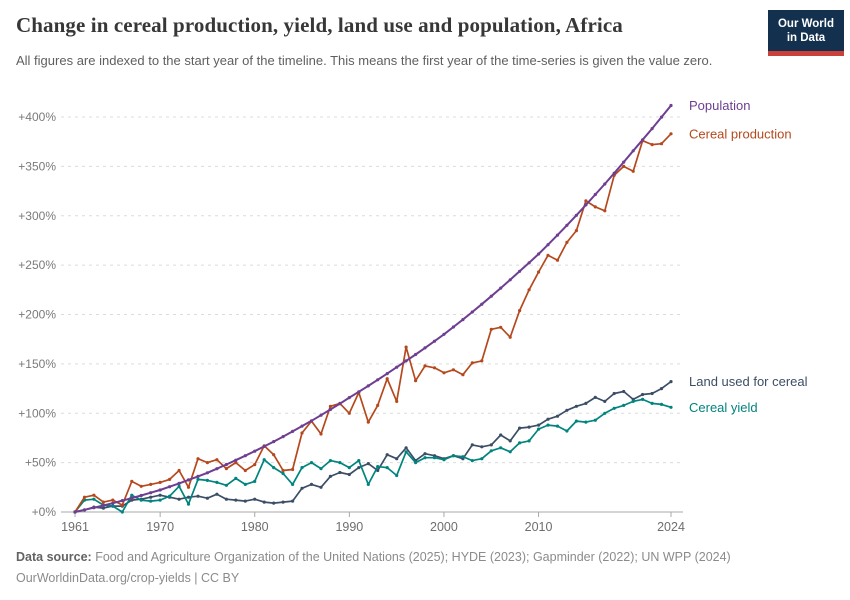 Image resolution: width=850 pixels, height=600 pixels. What do you see at coordinates (37, 364) in the screenshot?
I see `y-tick-label: +150%` at bounding box center [37, 364].